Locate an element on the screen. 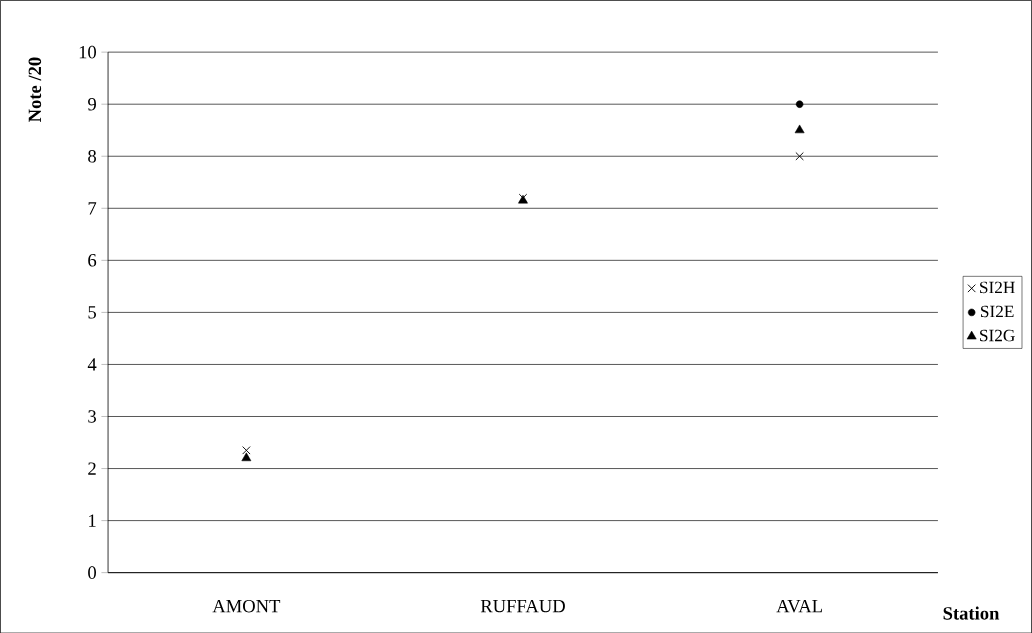  y-tick-label: 3 is located at coordinates (92, 416).